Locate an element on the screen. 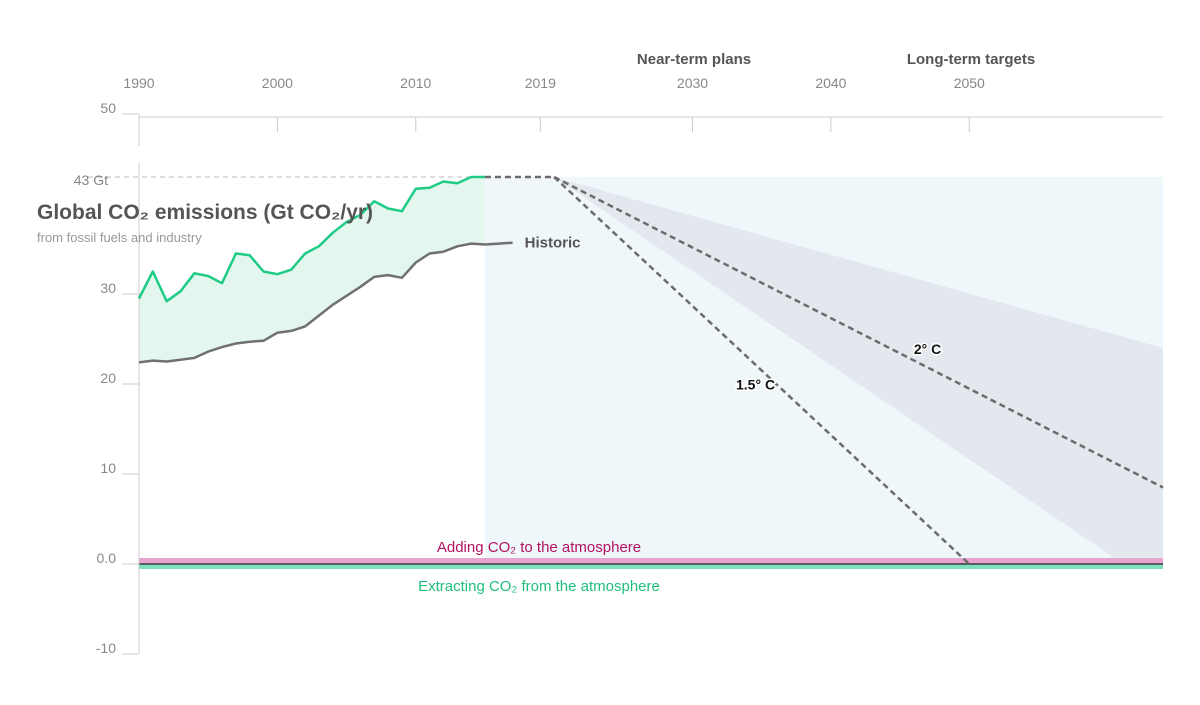 This screenshot has height=705, width=1200. x-tick-label: 2000 is located at coordinates (277, 83).